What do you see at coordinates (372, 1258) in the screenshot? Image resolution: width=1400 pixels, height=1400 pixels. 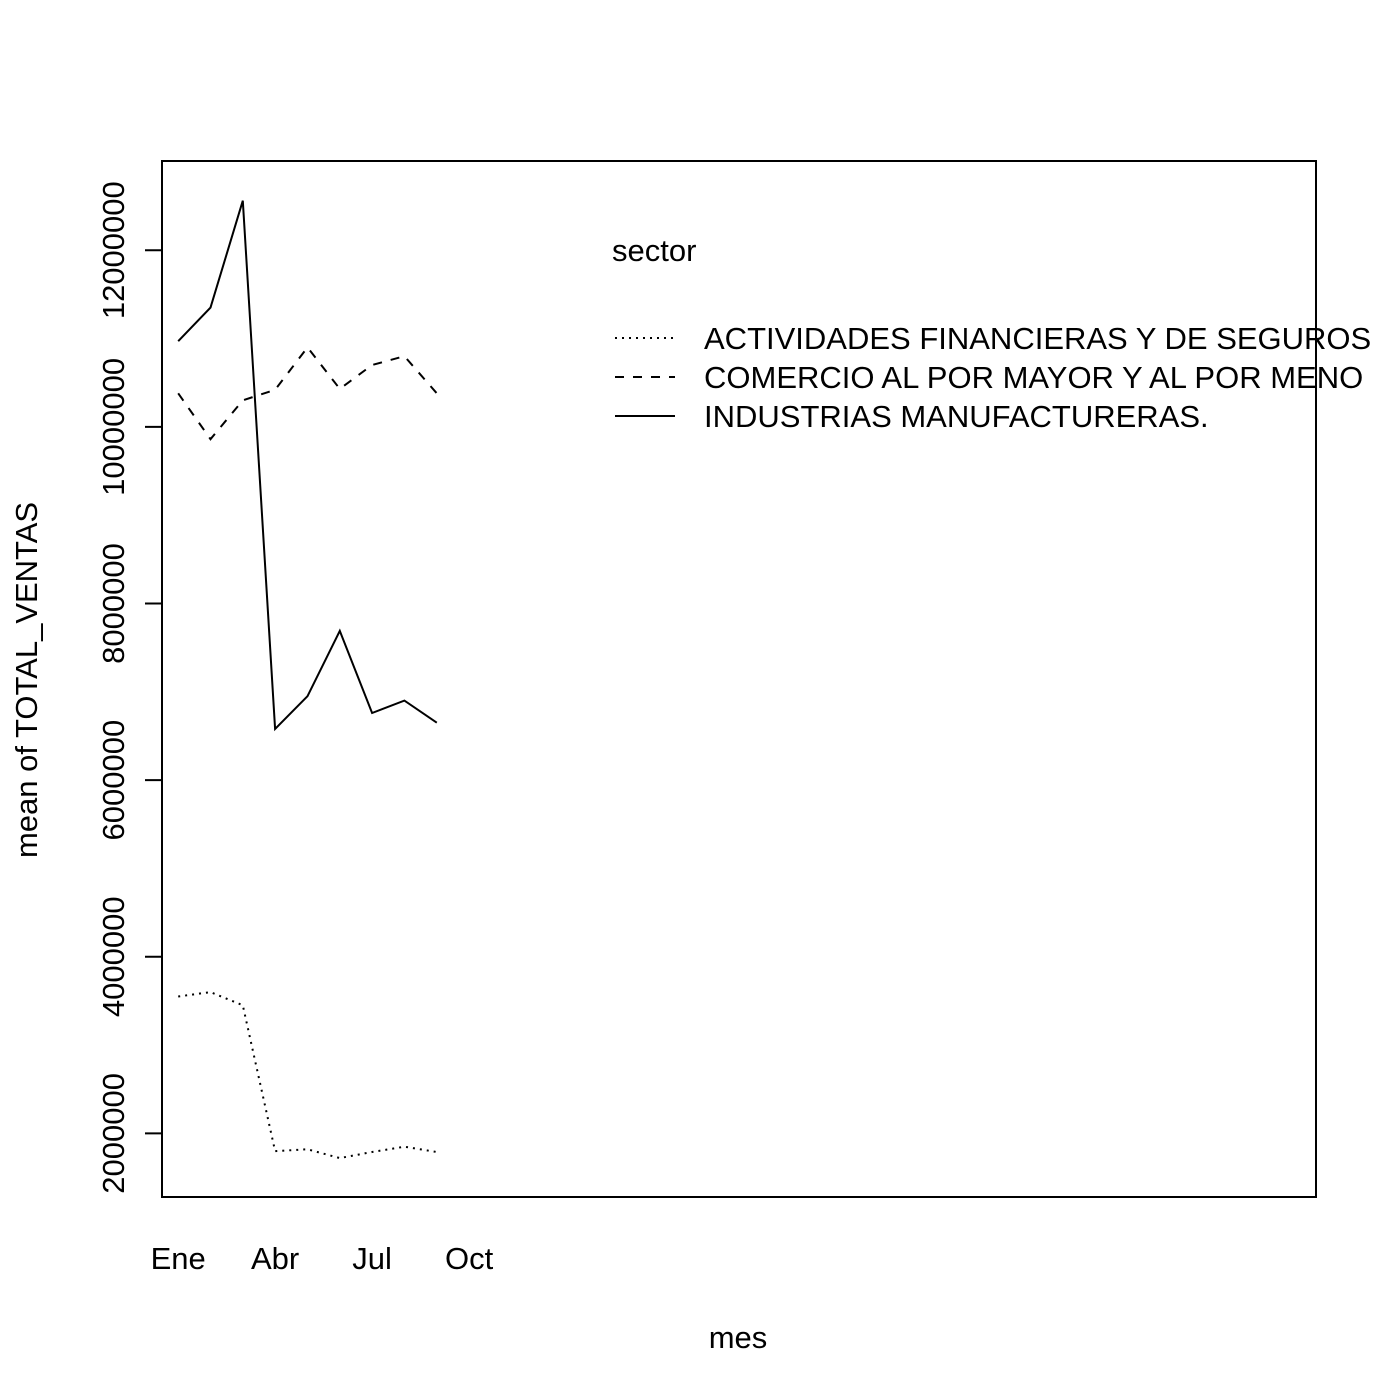 I see `x-tick-label: Jul` at bounding box center [372, 1258].